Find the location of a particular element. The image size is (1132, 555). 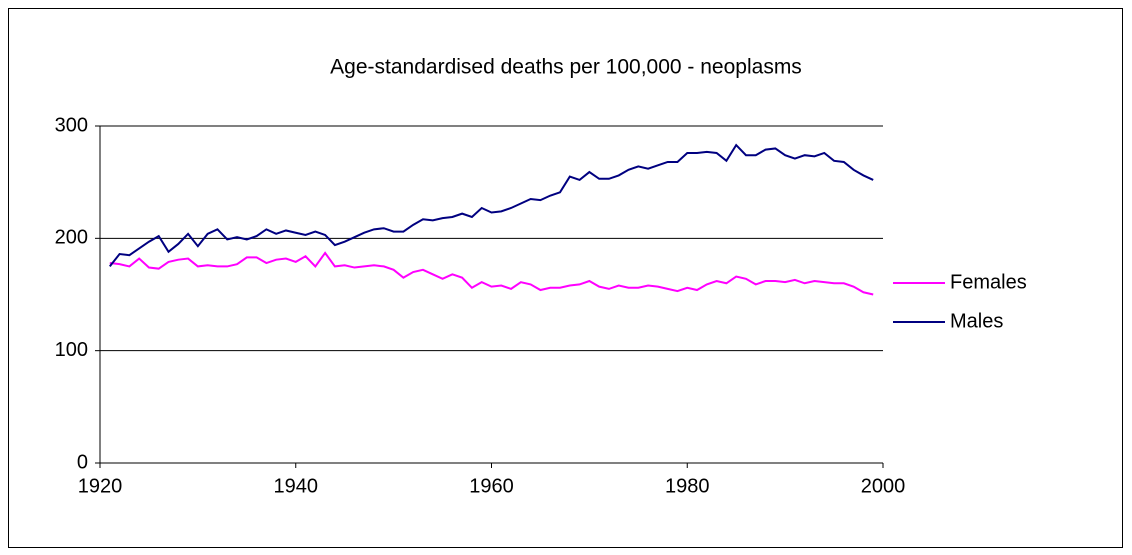

y-tick-label: 200 is located at coordinates (71, 238).